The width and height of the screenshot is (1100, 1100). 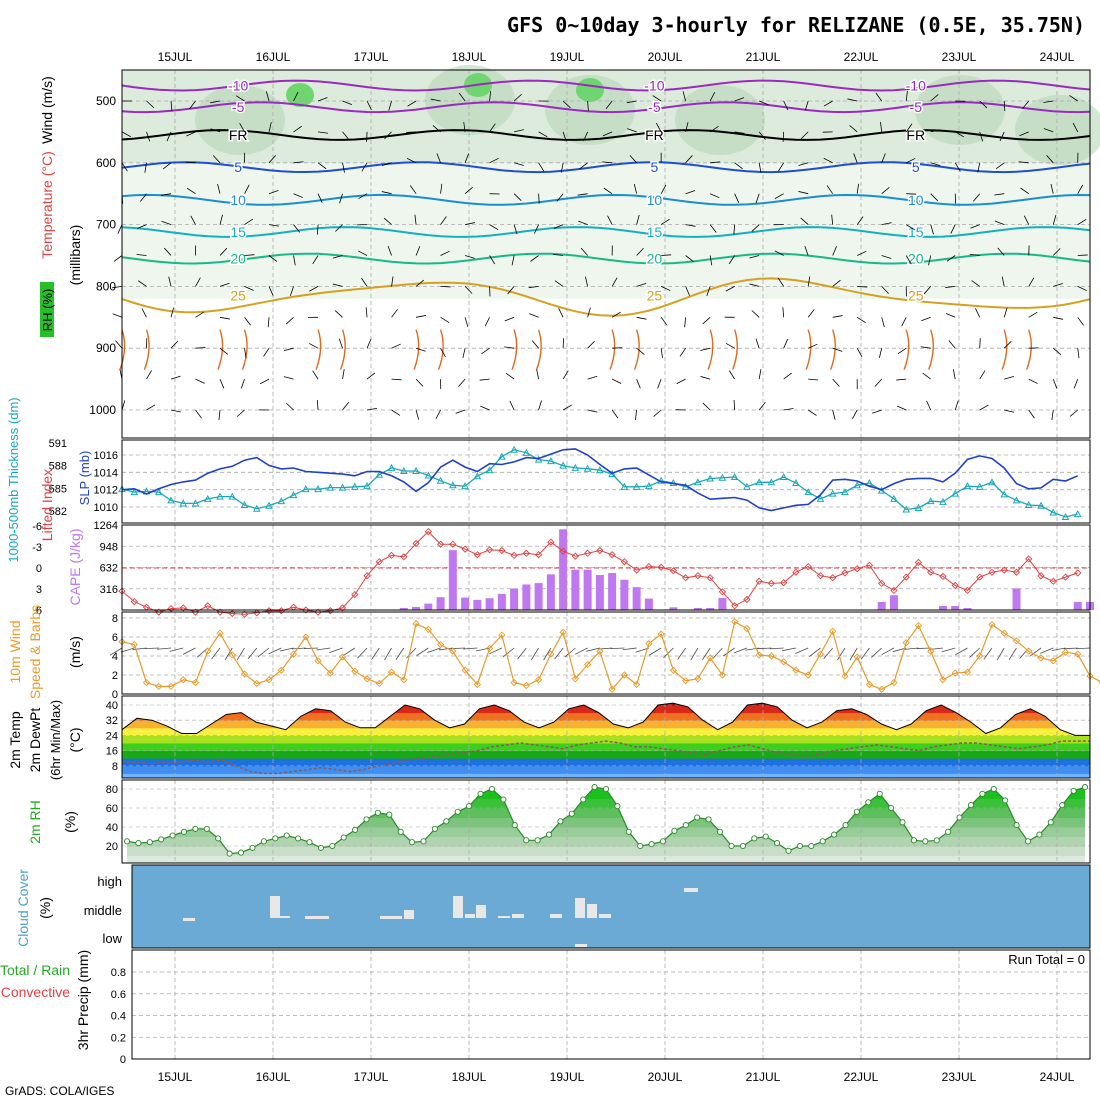 What do you see at coordinates (106, 473) in the screenshot?
I see `slp-tick-label: 1014` at bounding box center [106, 473].